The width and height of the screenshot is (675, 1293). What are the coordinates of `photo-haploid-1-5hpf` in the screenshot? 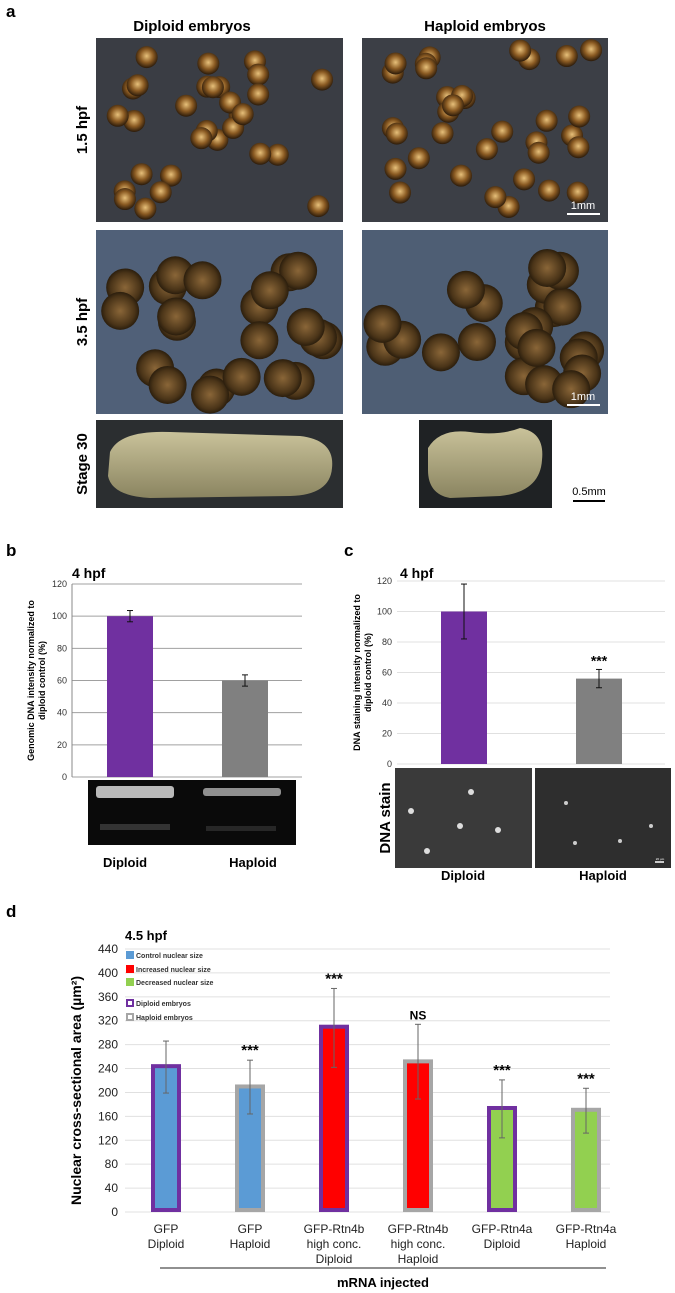 It's located at (485, 130).